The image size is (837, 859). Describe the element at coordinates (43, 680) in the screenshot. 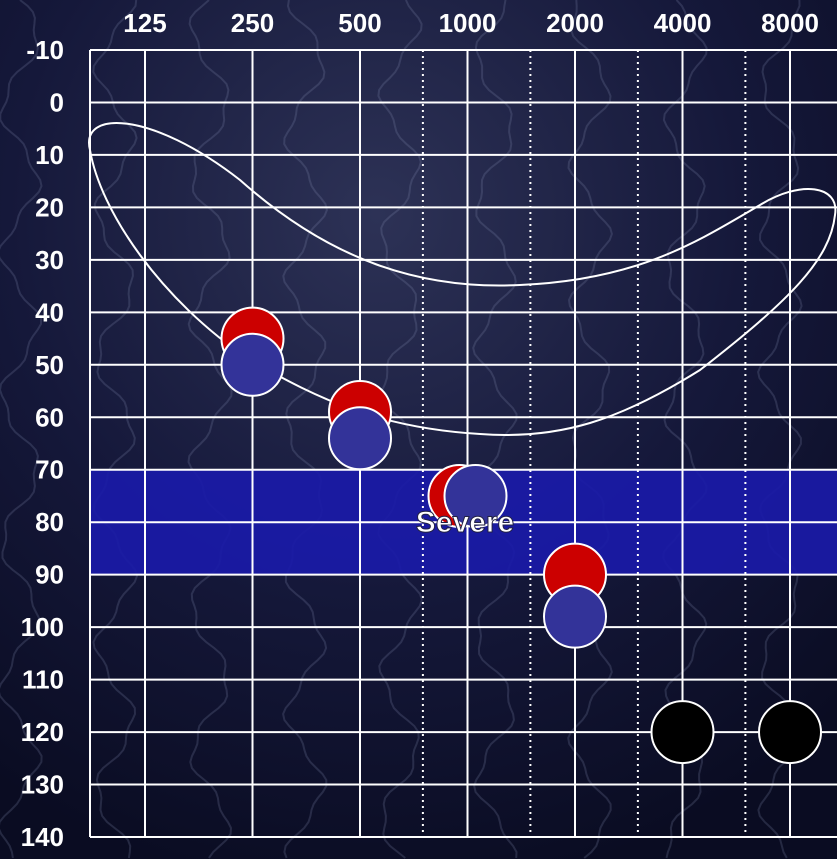

I see `y-tick-label: 110` at that location.